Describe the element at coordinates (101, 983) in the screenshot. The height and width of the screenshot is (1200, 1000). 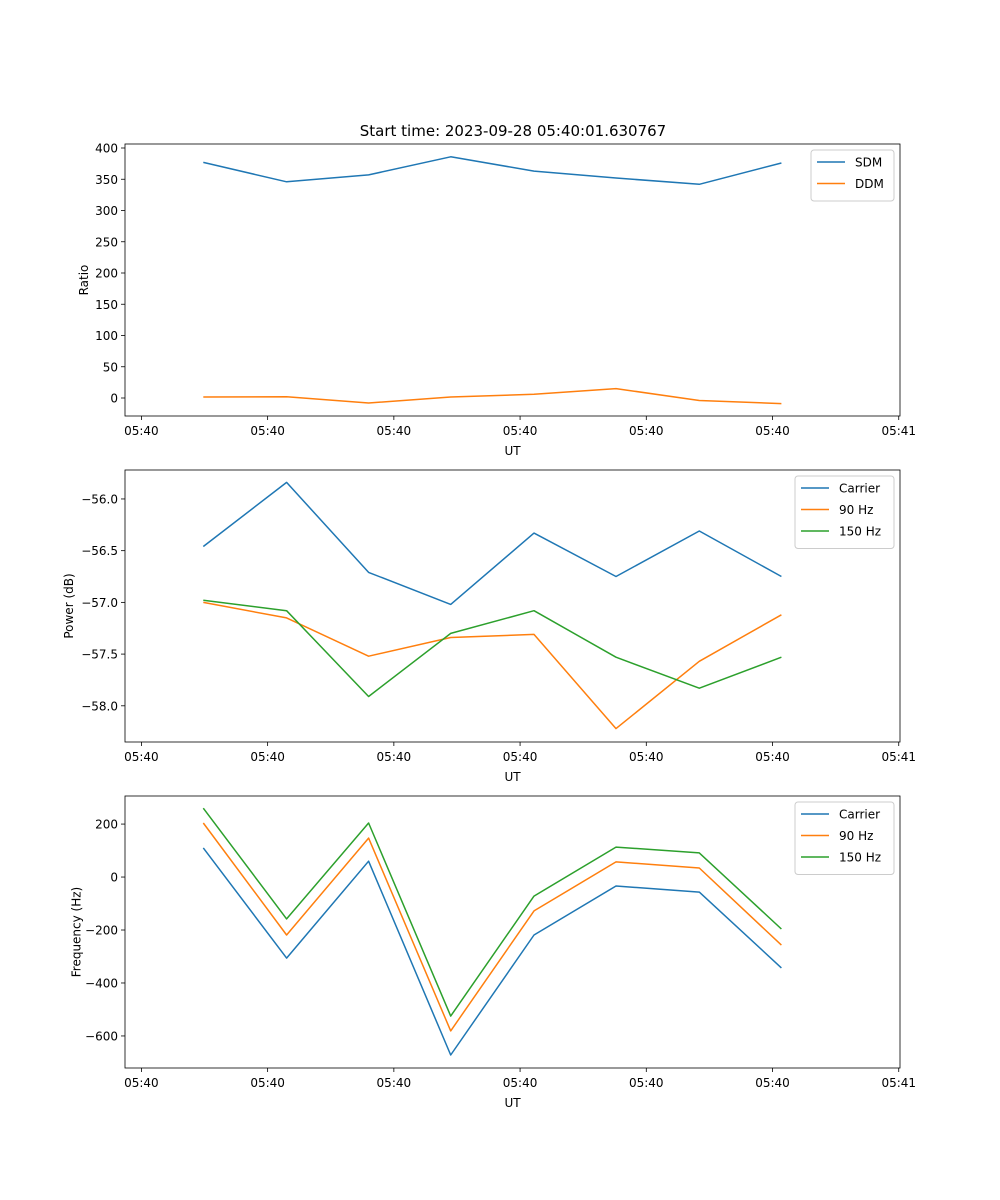
I see `y-tick-label: −400` at that location.